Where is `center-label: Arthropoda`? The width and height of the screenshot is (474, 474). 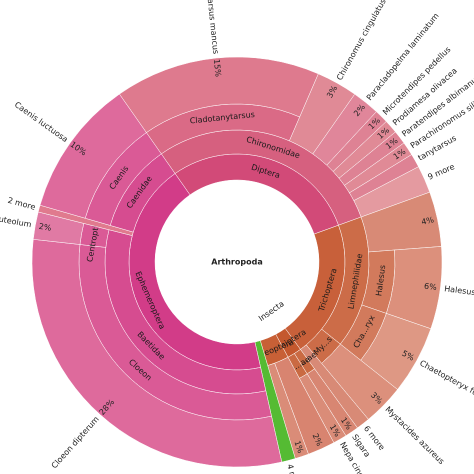
center-label: Arthropoda is located at coordinates (236, 262).